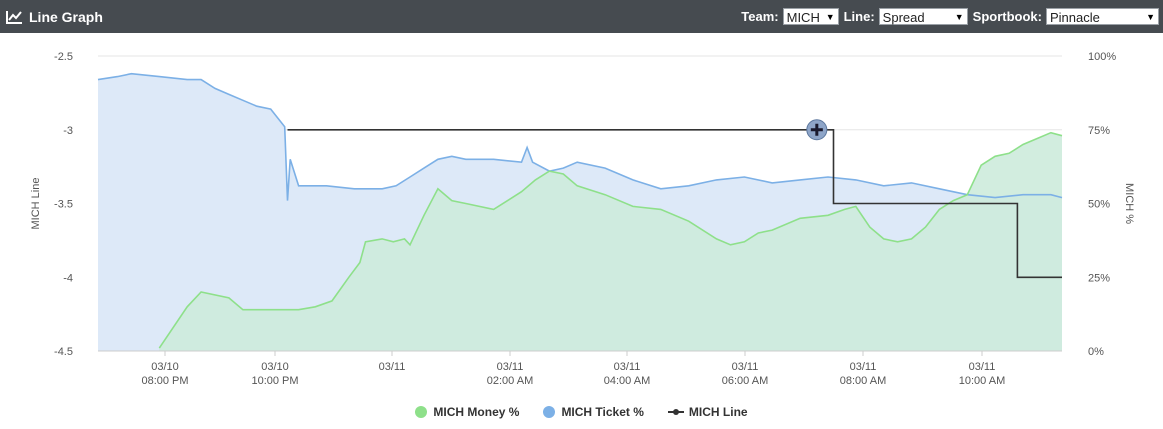  What do you see at coordinates (1129, 203) in the screenshot?
I see `y-right-axis-title: MICH %` at bounding box center [1129, 203].